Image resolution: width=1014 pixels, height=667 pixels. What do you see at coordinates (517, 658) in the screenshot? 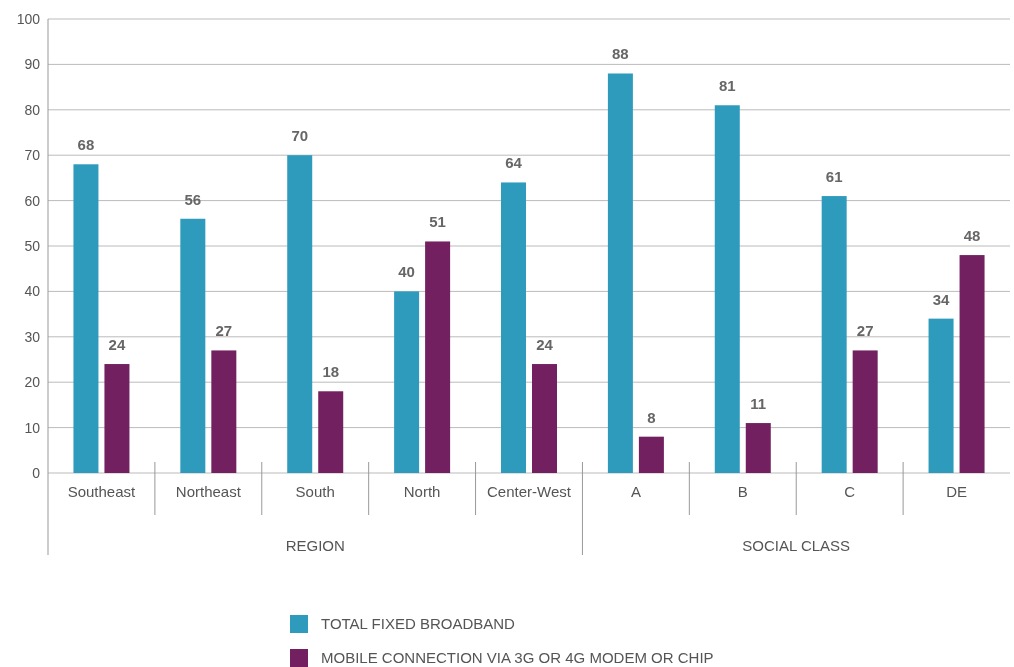
I see `legend-label: MOBILE CONNECTION VIA 3G OR 4G MODEM OR CHIP` at bounding box center [517, 658].